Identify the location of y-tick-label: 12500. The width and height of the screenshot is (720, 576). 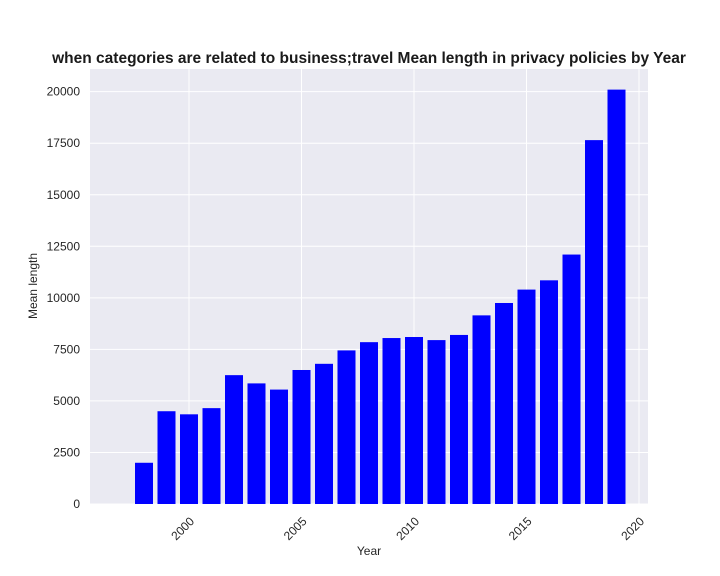
(64, 246).